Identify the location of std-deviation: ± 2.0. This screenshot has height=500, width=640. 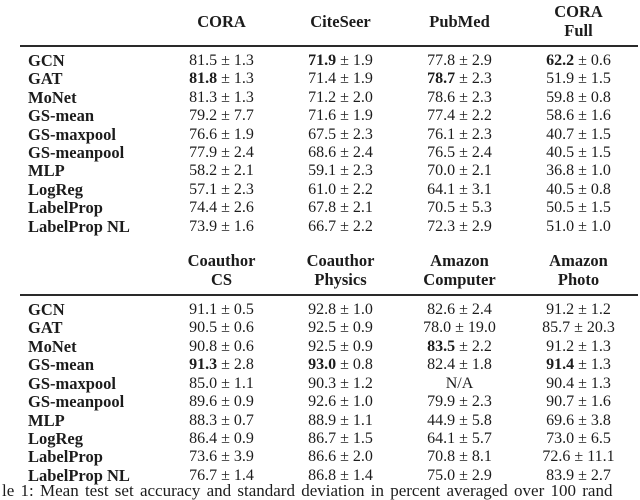
(356, 97).